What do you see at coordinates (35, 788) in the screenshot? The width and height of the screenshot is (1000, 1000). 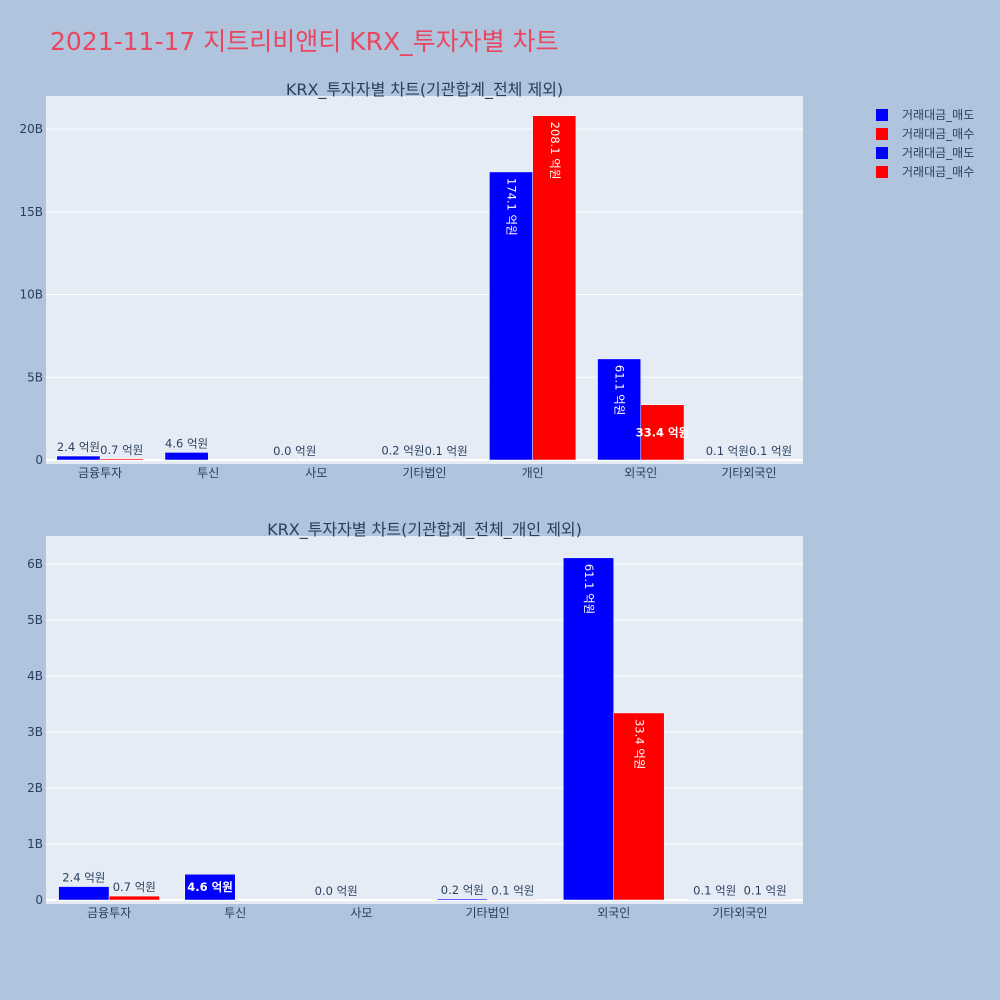 I see `y-tick-label: 2B` at bounding box center [35, 788].